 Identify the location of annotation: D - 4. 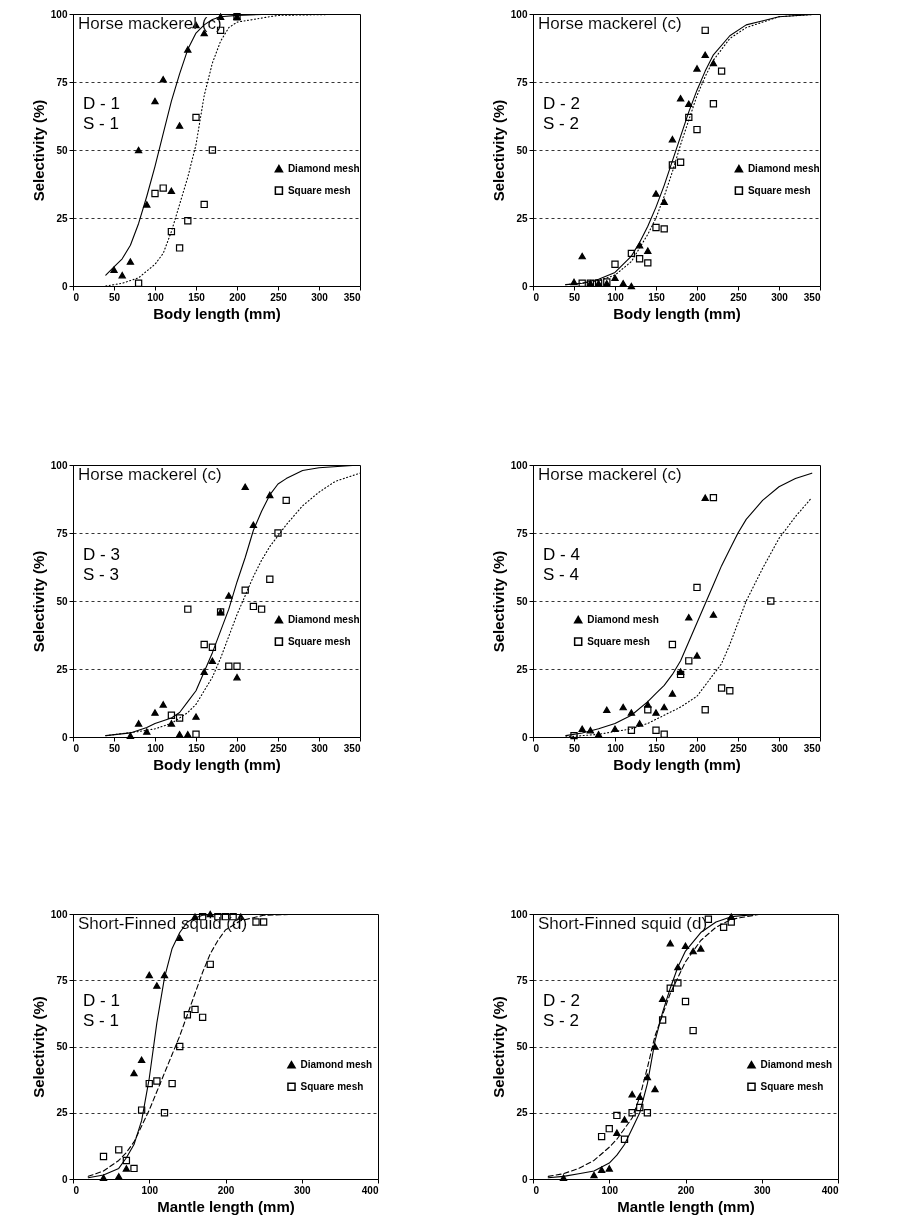
(561, 554).